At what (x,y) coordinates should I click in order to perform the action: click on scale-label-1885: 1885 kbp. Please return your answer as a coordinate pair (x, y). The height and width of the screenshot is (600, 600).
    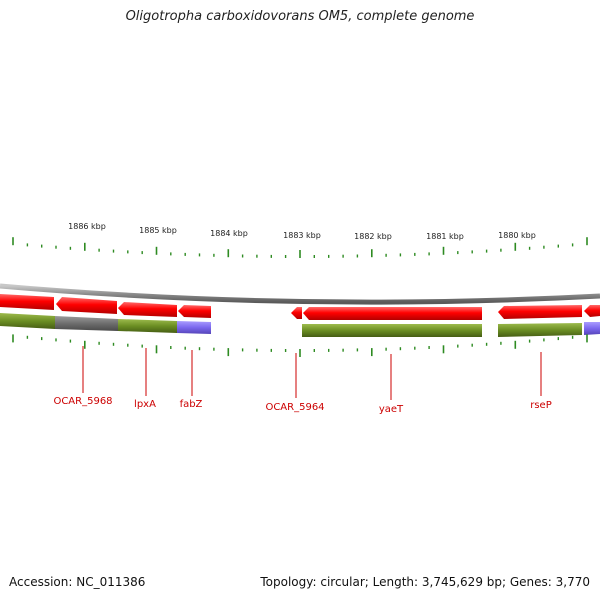
    Looking at the image, I should click on (158, 230).